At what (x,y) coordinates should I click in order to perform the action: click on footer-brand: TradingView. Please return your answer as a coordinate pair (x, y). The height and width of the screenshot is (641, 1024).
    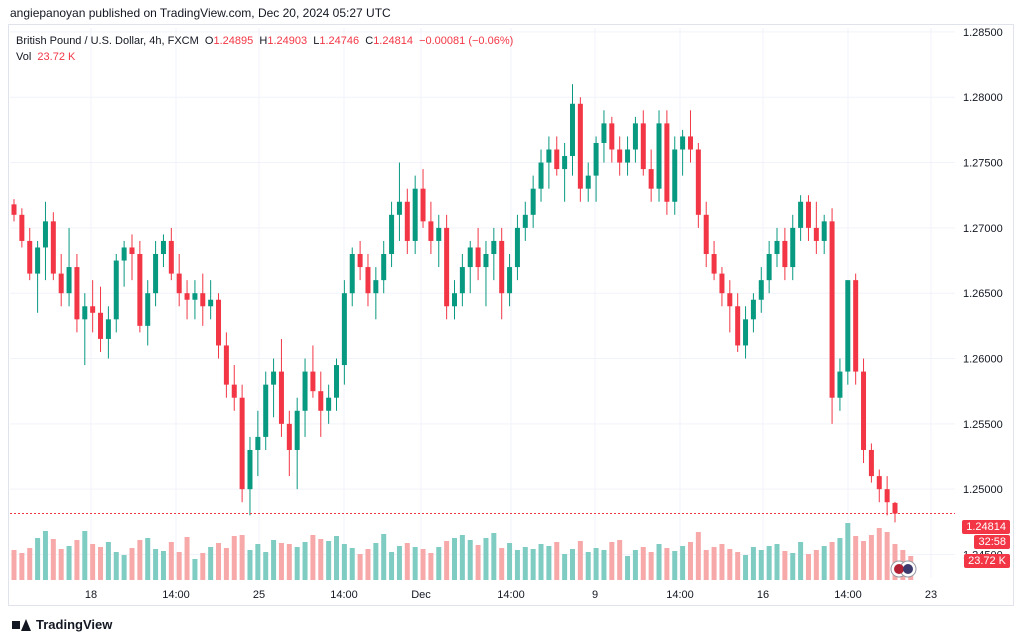
    Looking at the image, I should click on (62, 624).